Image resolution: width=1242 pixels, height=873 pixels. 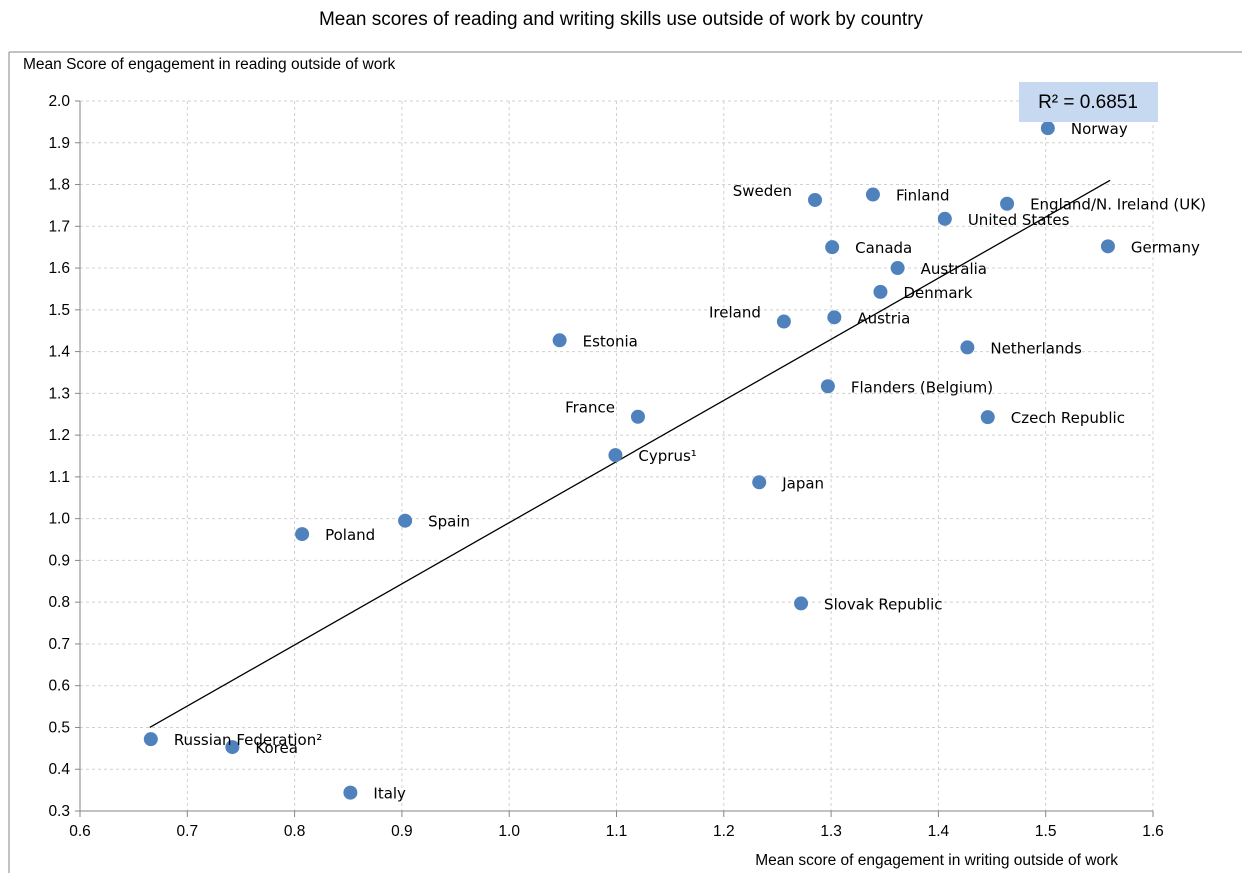 What do you see at coordinates (831, 831) in the screenshot?
I see `x-tick-label: 1.3` at bounding box center [831, 831].